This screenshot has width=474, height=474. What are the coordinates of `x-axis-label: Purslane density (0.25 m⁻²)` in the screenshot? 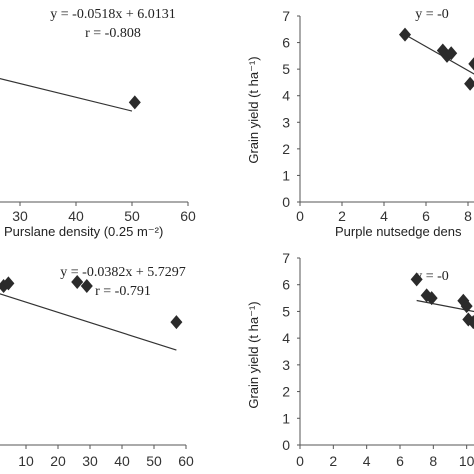 It's located at (83, 231).